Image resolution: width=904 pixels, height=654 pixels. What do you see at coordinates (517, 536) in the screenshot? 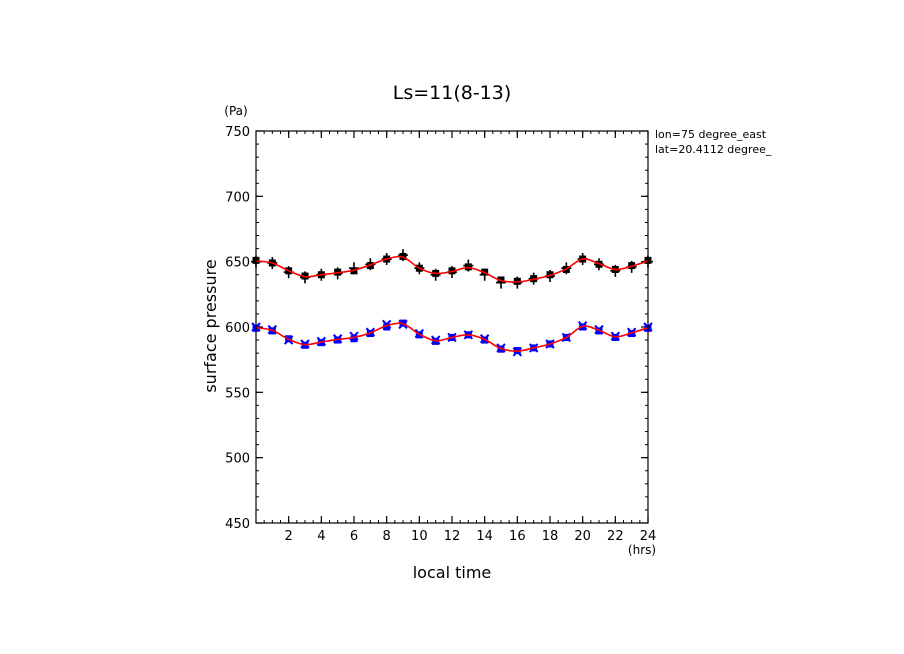
I see `x-tick-label: 16` at bounding box center [517, 536].